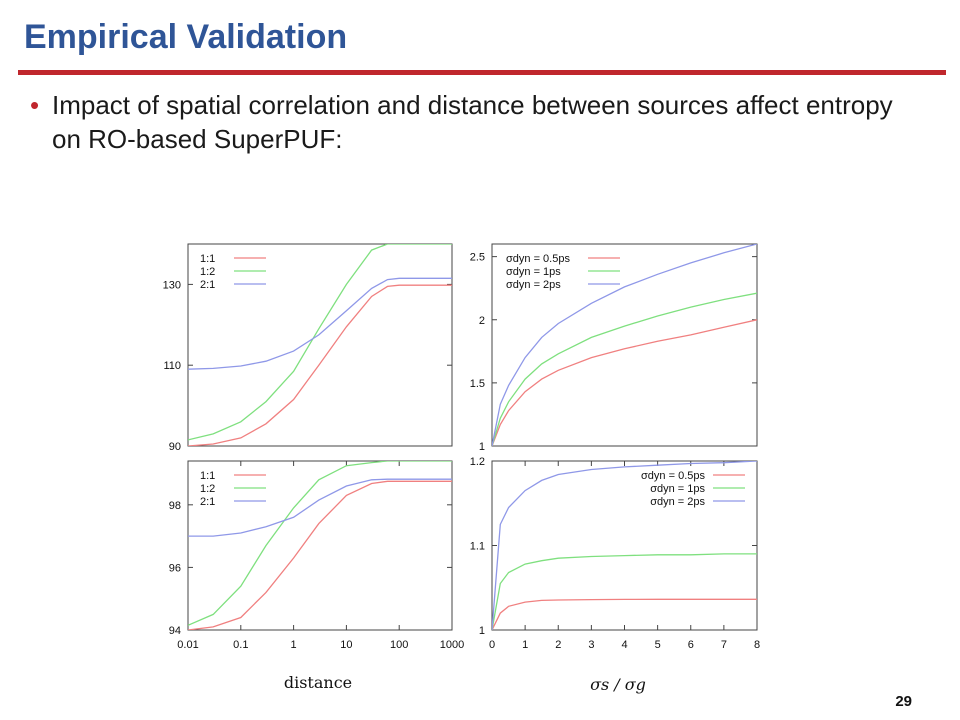 The width and height of the screenshot is (960, 720). What do you see at coordinates (618, 684) in the screenshot?
I see `x-axis-label-sigma-ratio: σs / σg` at bounding box center [618, 684].